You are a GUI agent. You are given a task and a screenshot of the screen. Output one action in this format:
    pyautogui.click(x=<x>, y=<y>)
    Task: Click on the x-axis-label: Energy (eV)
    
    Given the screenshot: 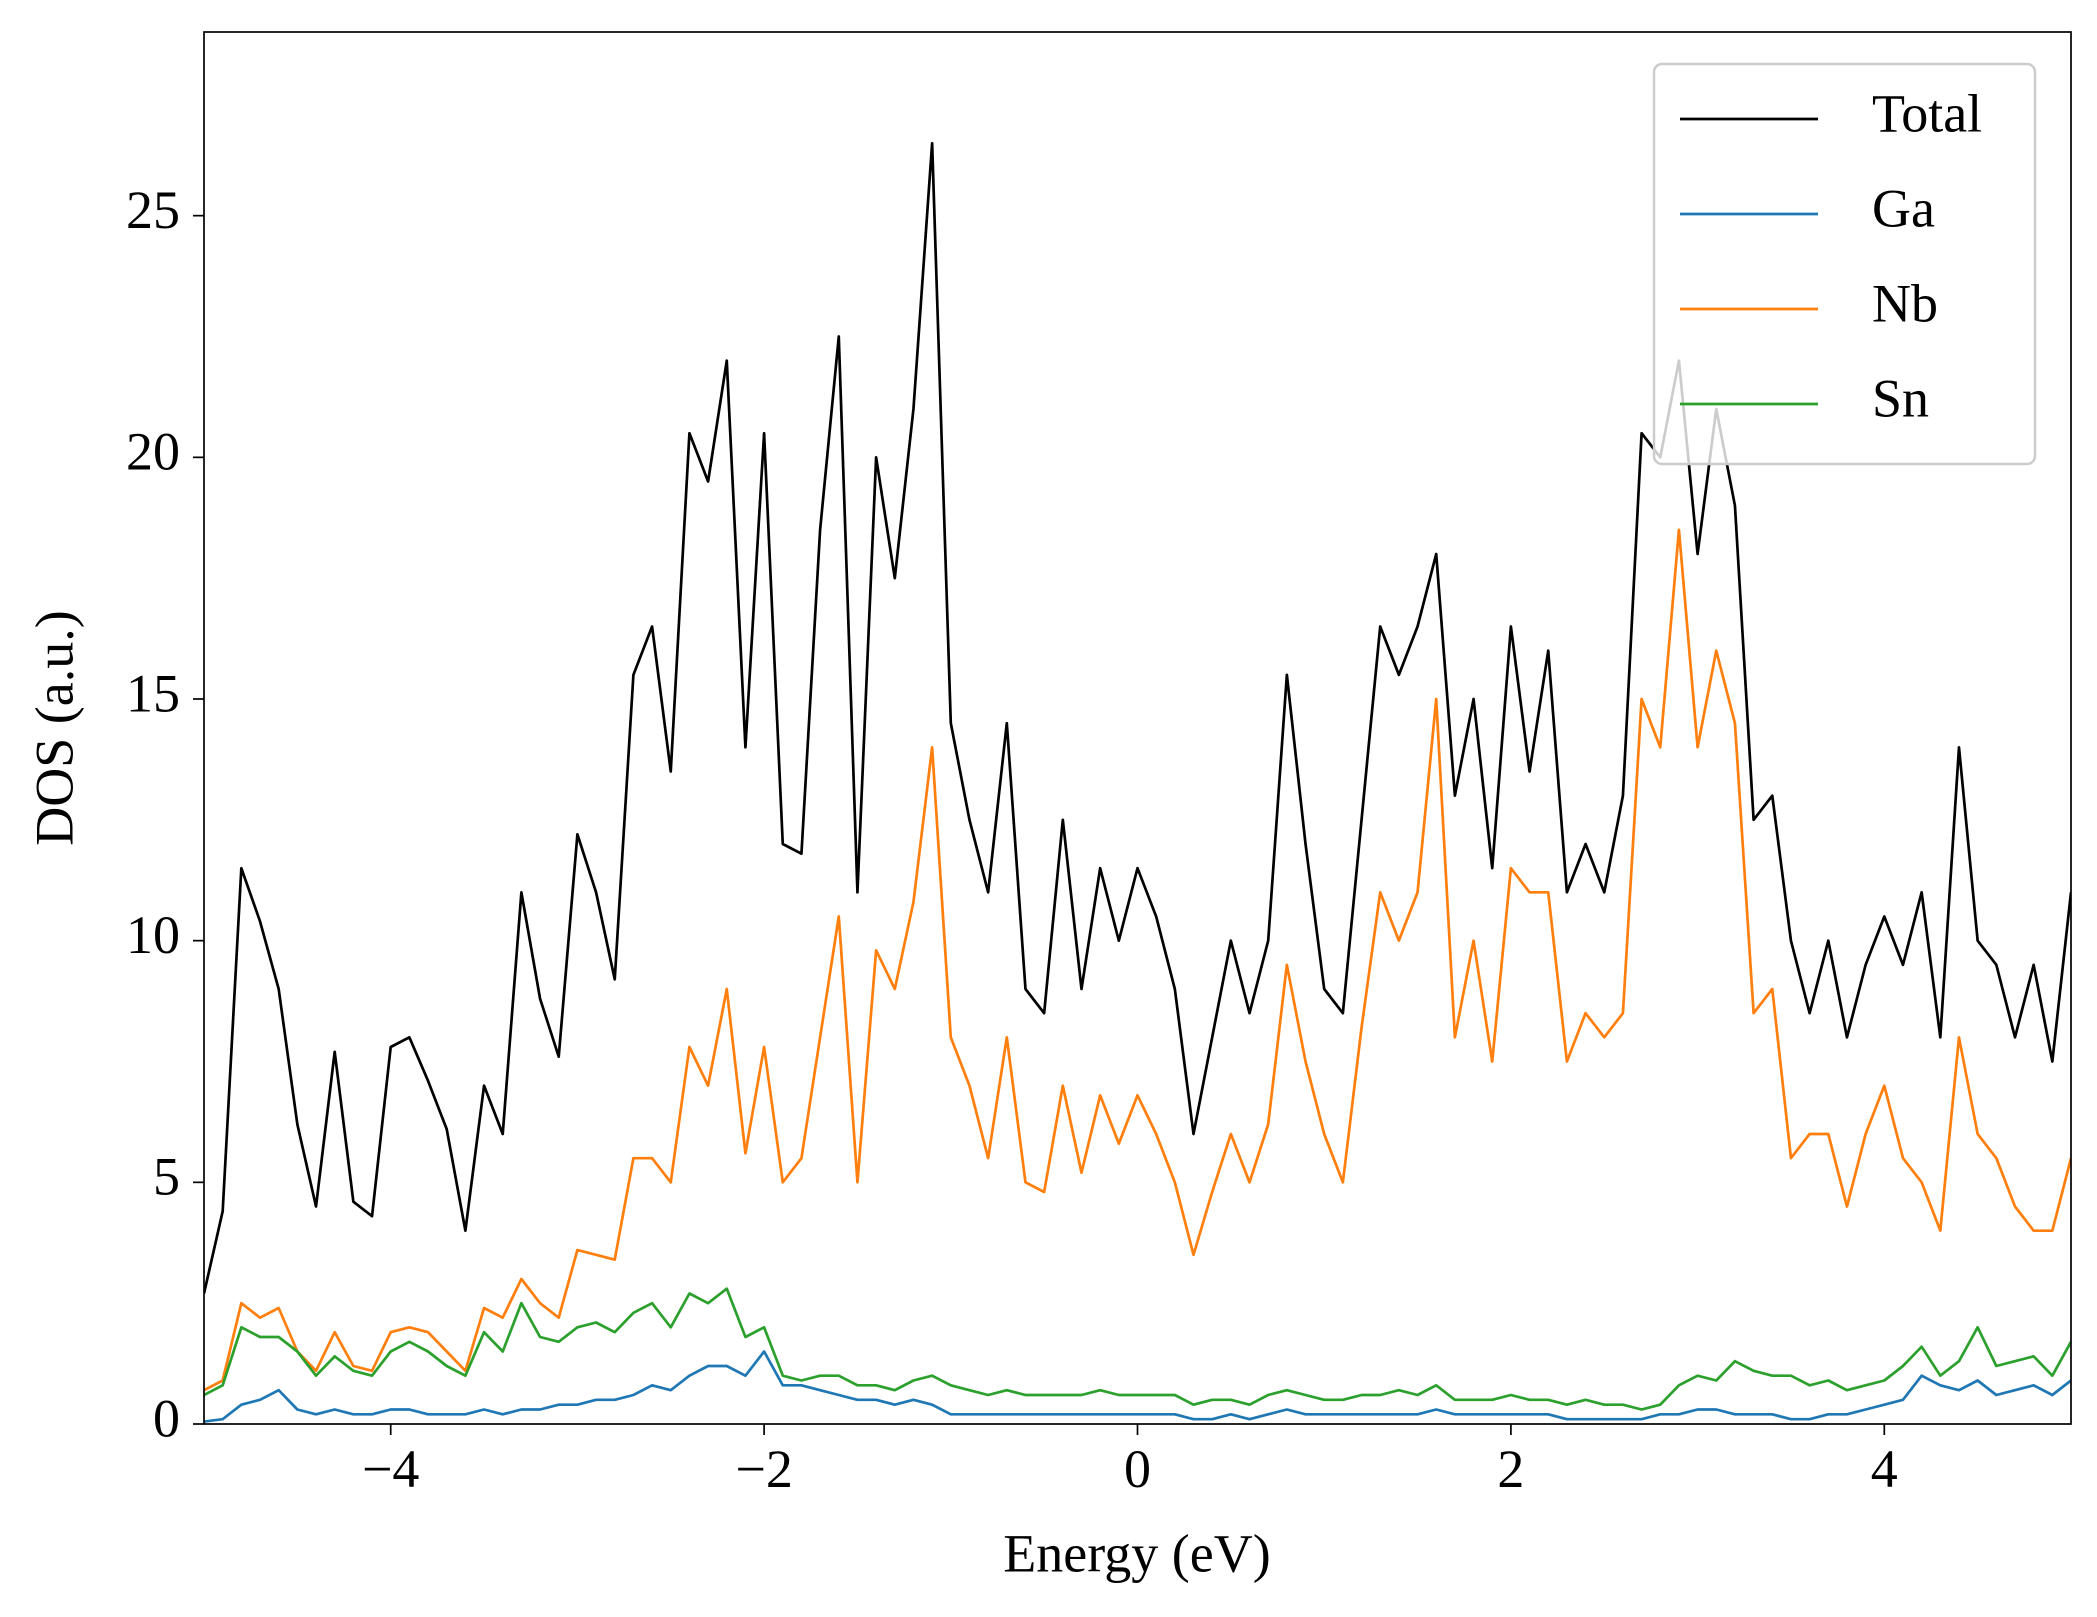 What is the action you would take?
    pyautogui.click(x=1136, y=1553)
    